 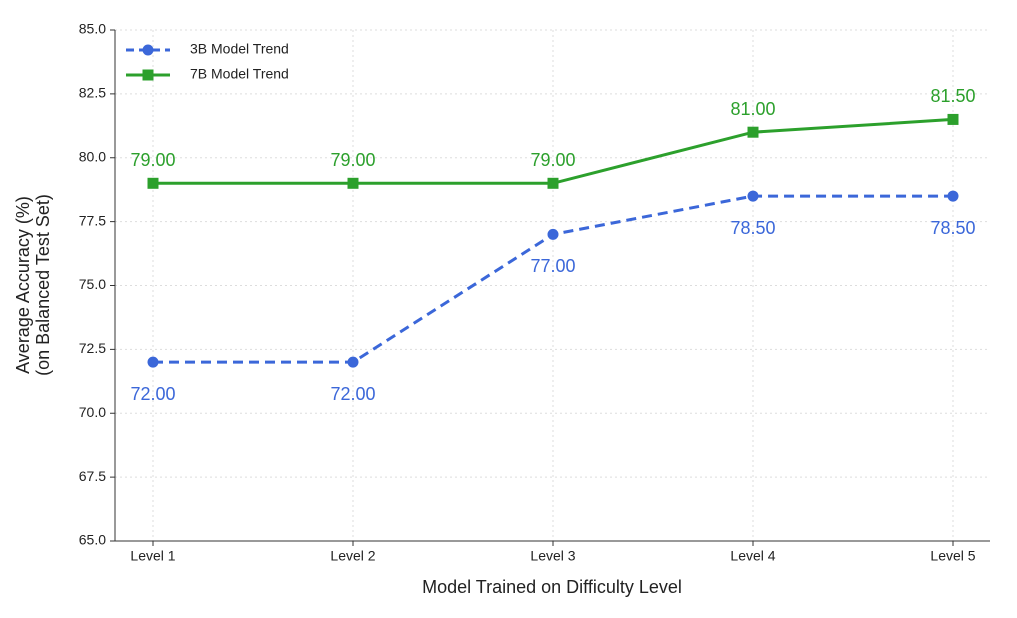 I want to click on x-tick-label: Level 5, so click(x=952, y=556).